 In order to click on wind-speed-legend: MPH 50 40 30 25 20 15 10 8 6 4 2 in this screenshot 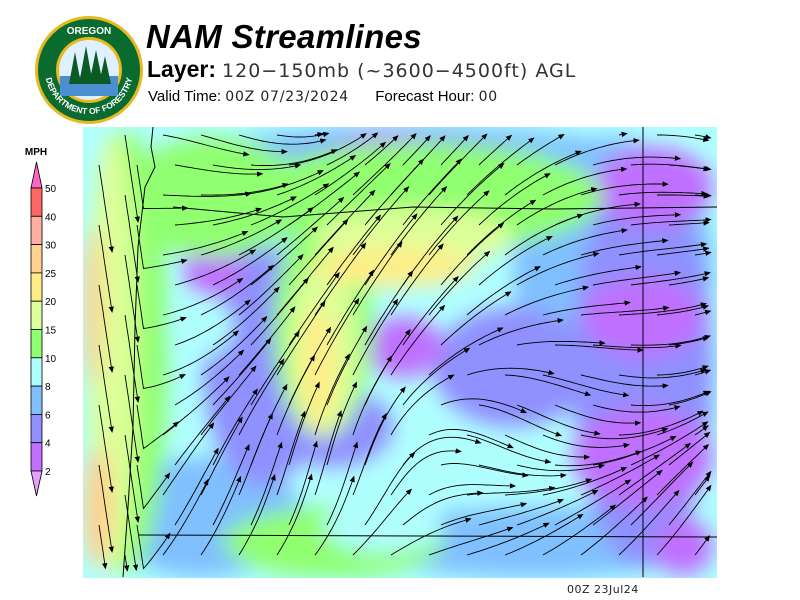, I will do `click(41, 322)`.